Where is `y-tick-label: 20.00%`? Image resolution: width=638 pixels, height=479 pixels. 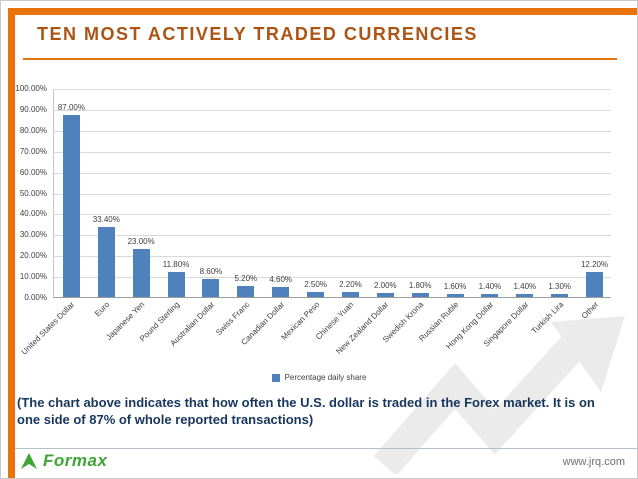 y-tick-label: 20.00% is located at coordinates (33, 256).